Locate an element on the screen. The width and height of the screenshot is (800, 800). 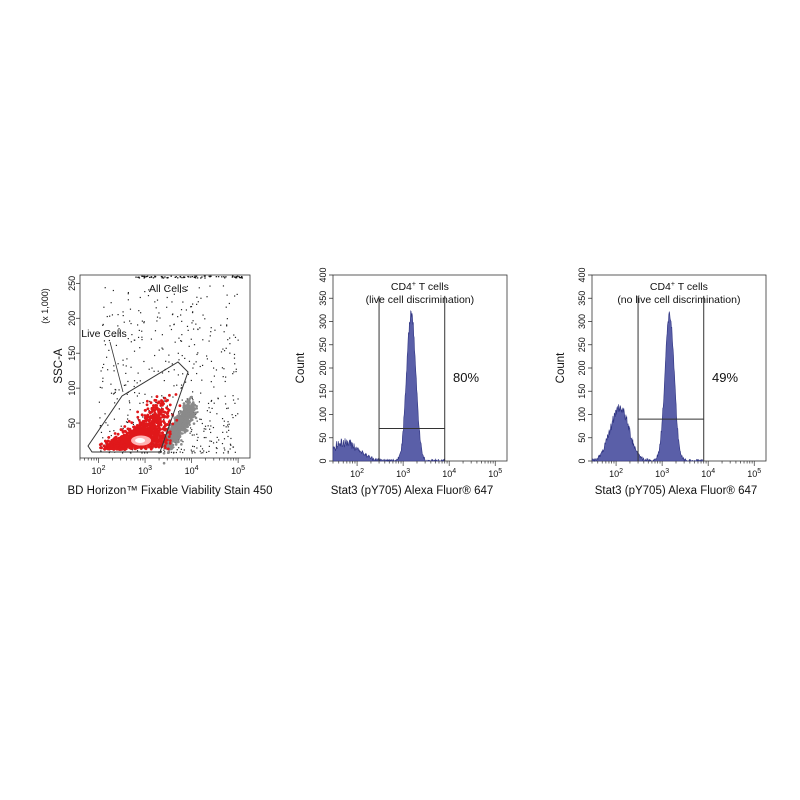
y-tick-label: 200 is located at coordinates (582, 367).